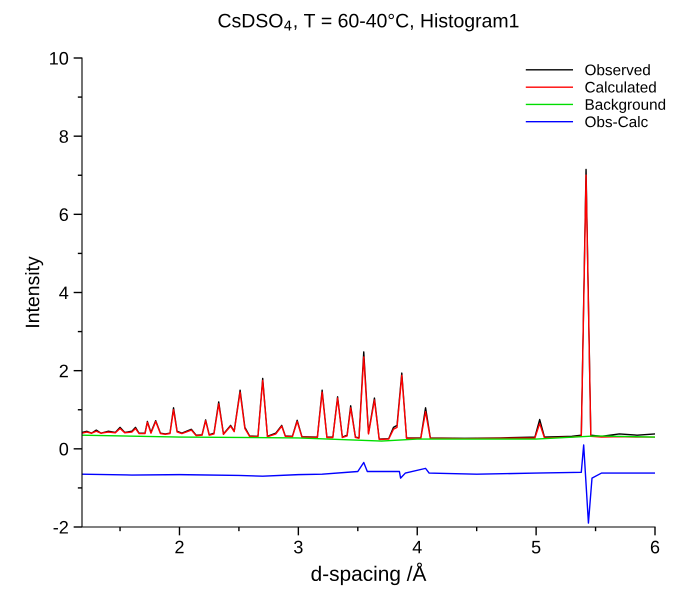  I want to click on chart-title: CsDSO$_{4}$, T = 60-40°C, Histogram1, so click(368, 22).